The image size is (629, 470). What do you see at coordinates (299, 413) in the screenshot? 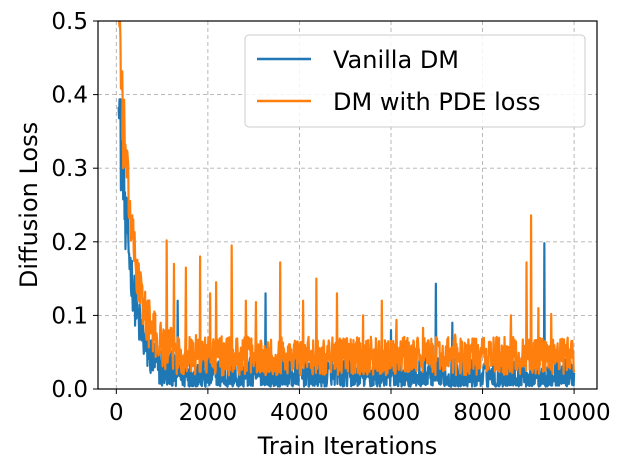
I see `x-tick-label: 4000` at bounding box center [299, 413].